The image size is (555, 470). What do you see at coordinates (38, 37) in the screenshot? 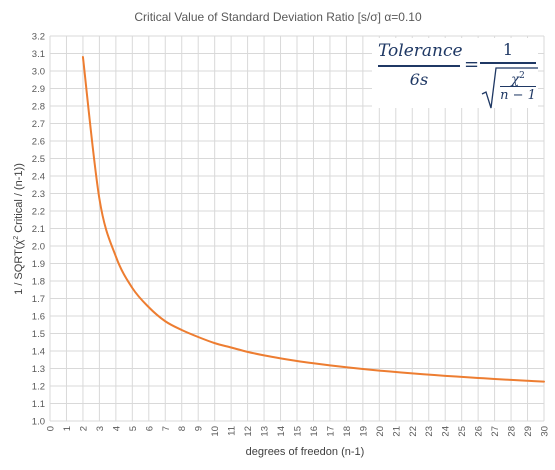
I see `y-tick-label: 3.2` at bounding box center [38, 37].